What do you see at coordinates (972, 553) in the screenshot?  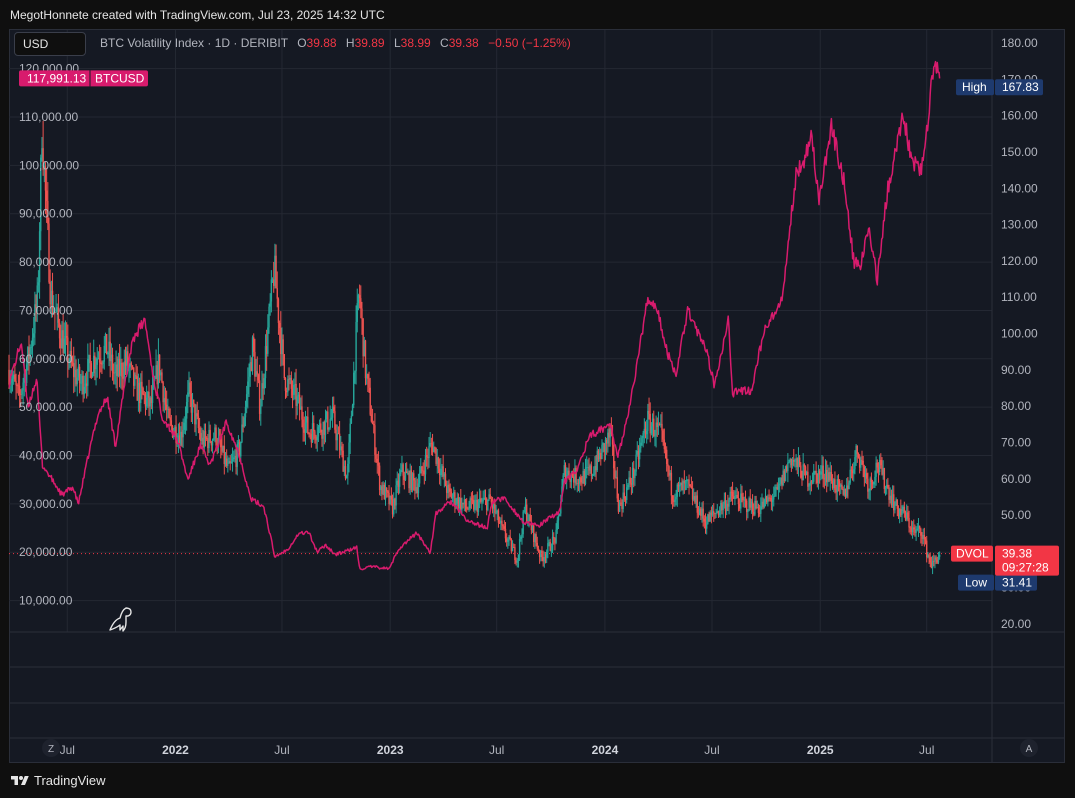 I see `dvol-series-tag` at bounding box center [972, 553].